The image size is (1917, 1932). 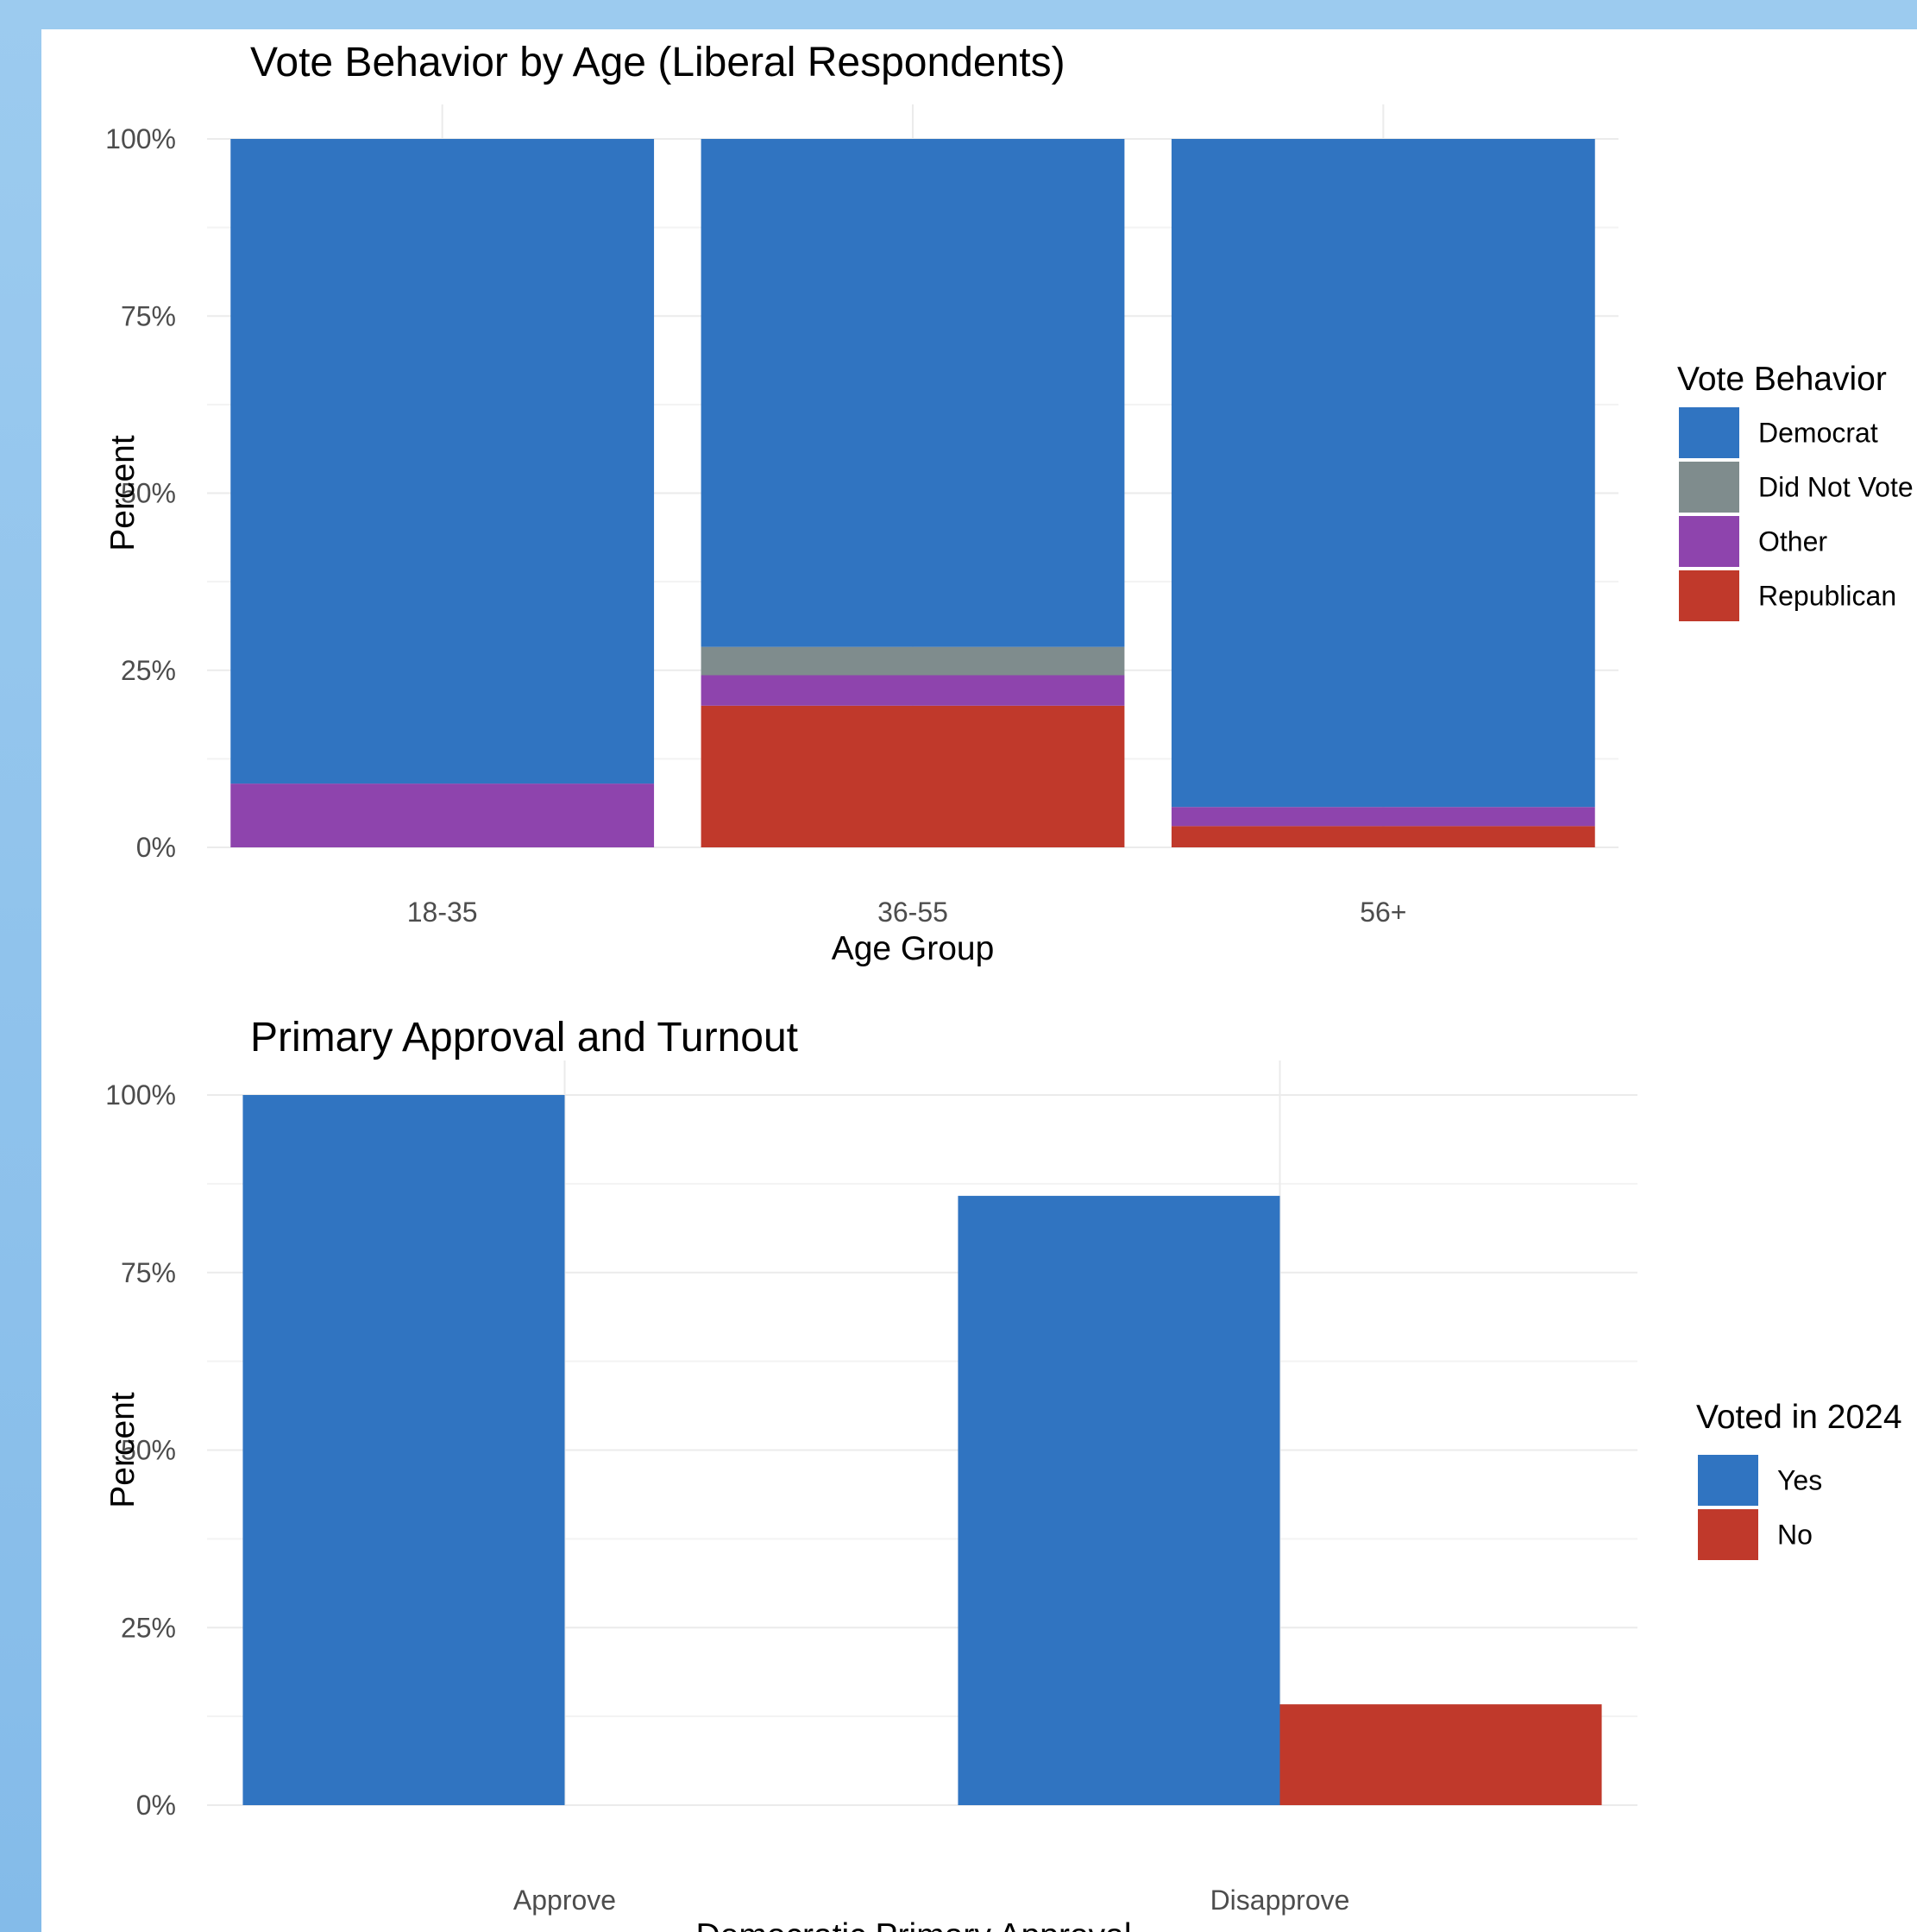 What do you see at coordinates (442, 815) in the screenshot?
I see `bar-18-35-other` at bounding box center [442, 815].